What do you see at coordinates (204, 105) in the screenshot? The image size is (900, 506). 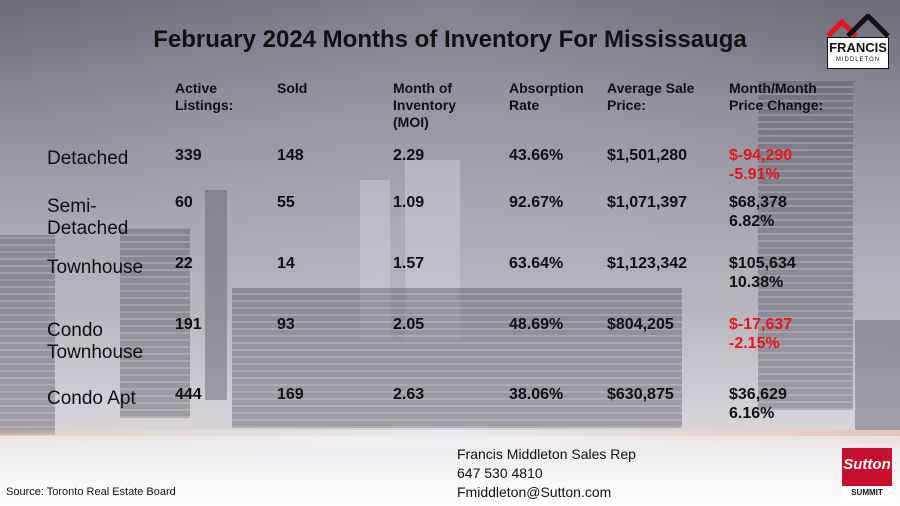 I see `header-active-line2: Listings:` at bounding box center [204, 105].